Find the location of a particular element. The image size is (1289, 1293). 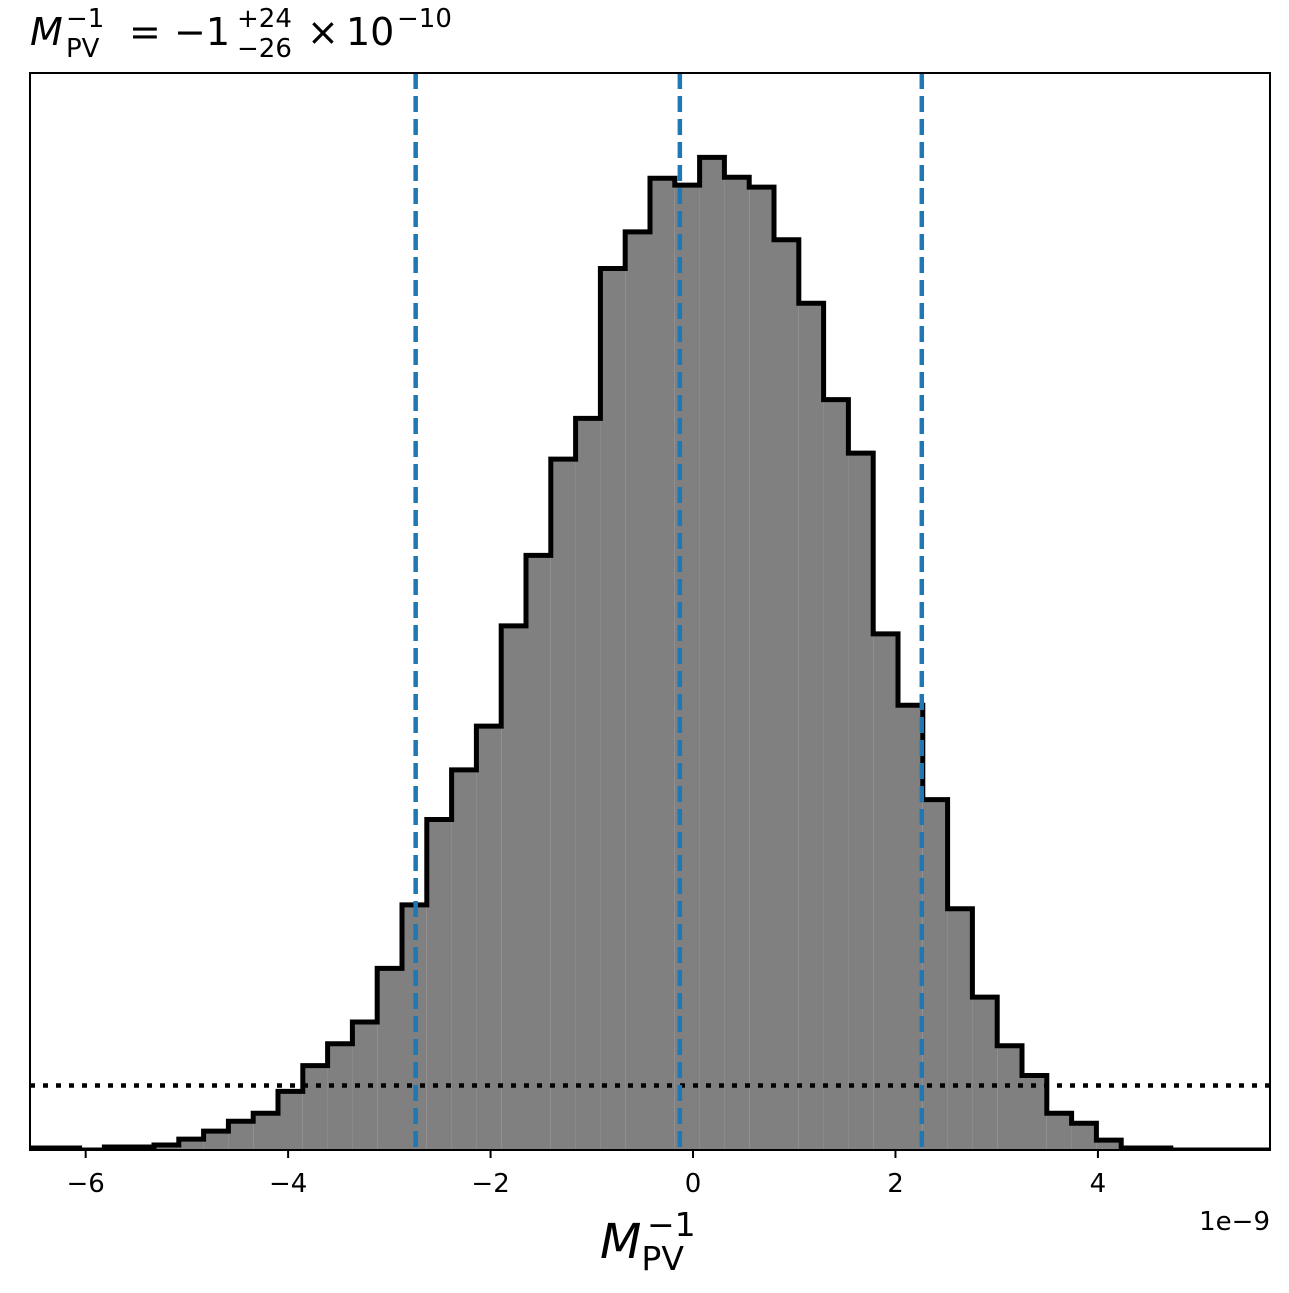

title-power-base: 10 is located at coordinates (370, 32).